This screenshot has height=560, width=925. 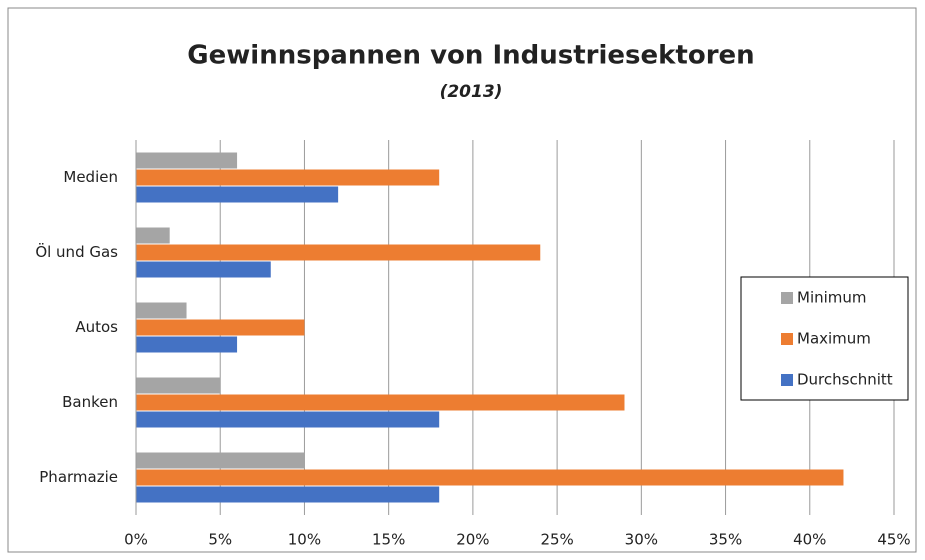 I want to click on y-tick-label: Pharmazie, so click(x=78, y=477).